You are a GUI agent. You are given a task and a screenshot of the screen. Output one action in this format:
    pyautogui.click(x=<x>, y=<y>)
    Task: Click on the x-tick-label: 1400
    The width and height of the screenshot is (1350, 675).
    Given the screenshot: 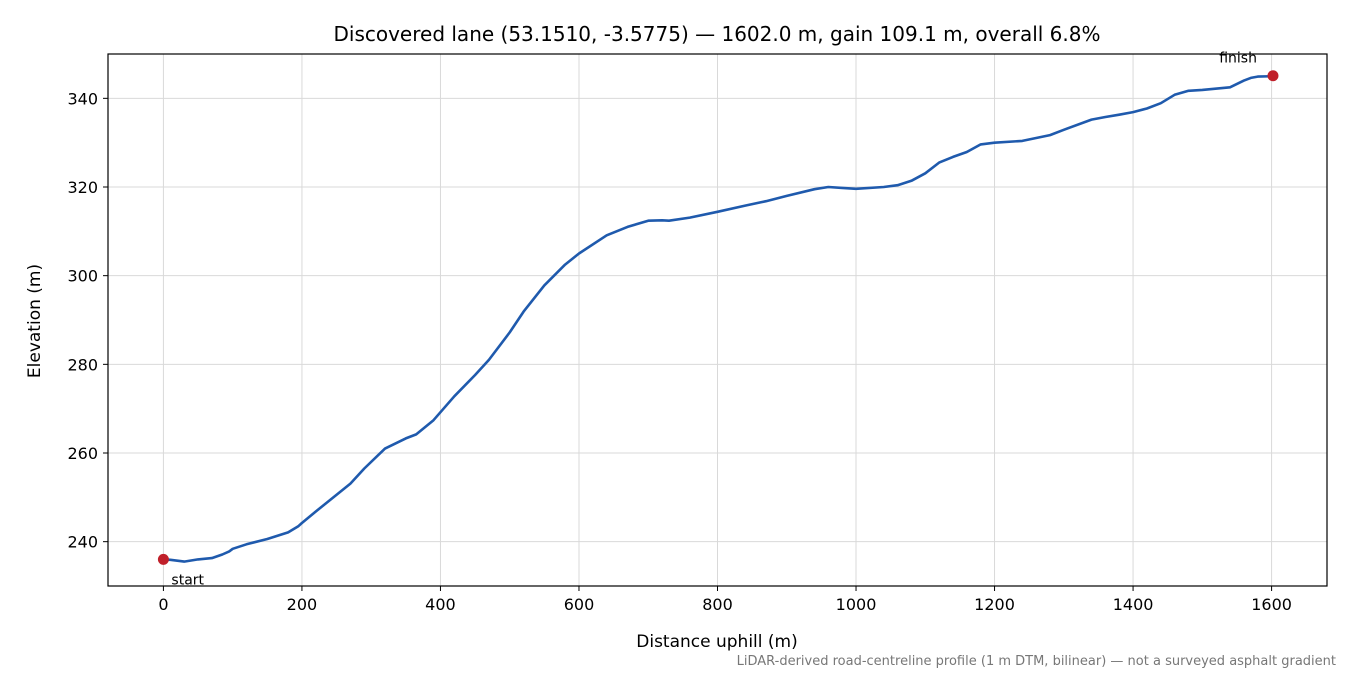 What is the action you would take?
    pyautogui.click(x=1133, y=604)
    